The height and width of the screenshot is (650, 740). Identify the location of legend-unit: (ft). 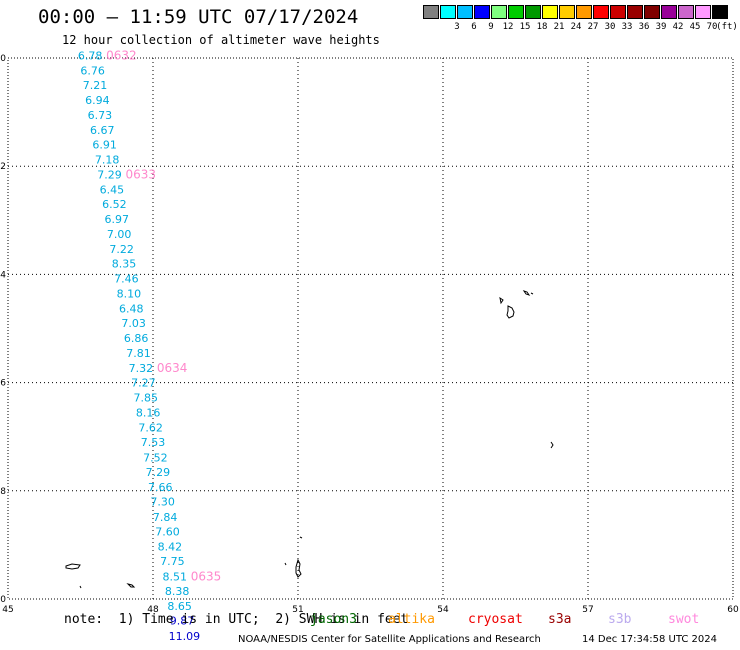
(727, 27).